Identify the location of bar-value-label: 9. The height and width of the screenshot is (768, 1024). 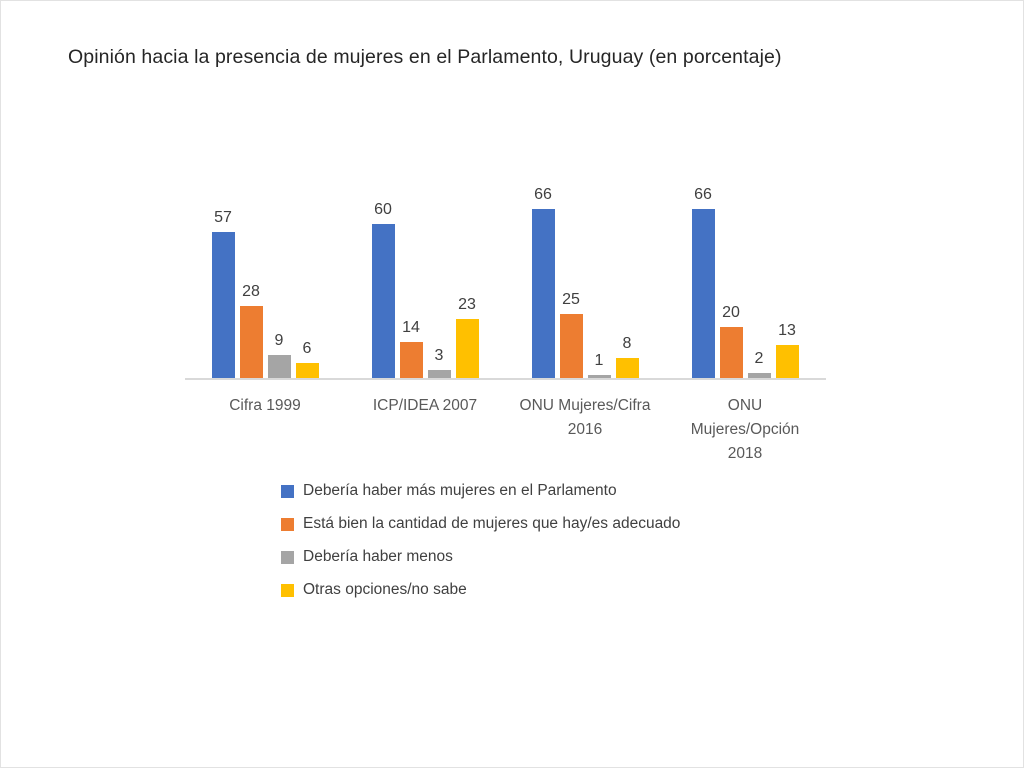
(279, 340).